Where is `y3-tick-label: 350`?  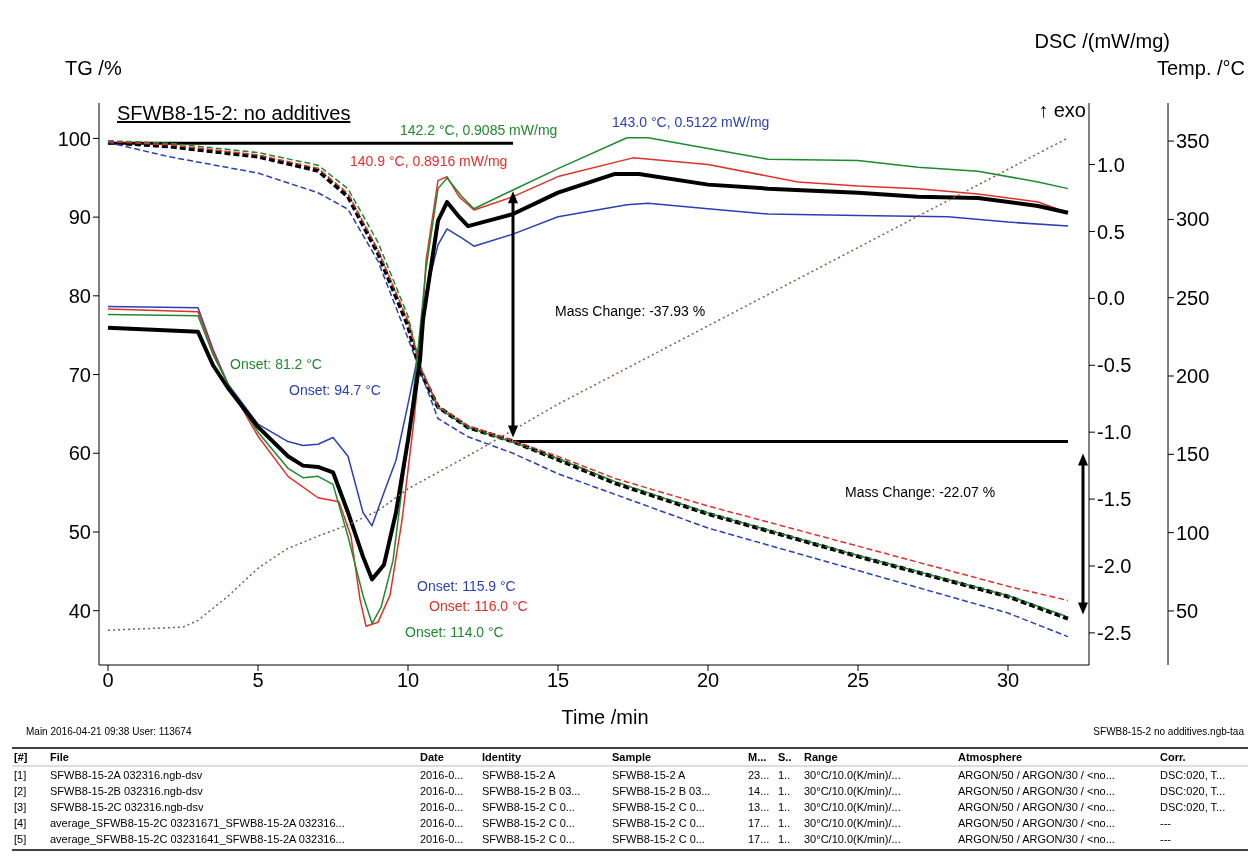 y3-tick-label: 350 is located at coordinates (1193, 141).